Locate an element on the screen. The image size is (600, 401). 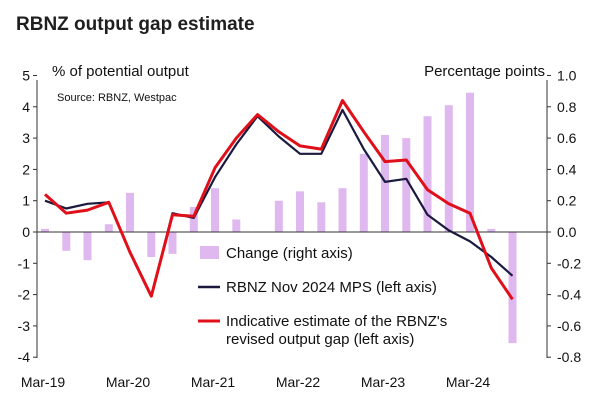
right-tick-label: 0.0 is located at coordinates (567, 232).